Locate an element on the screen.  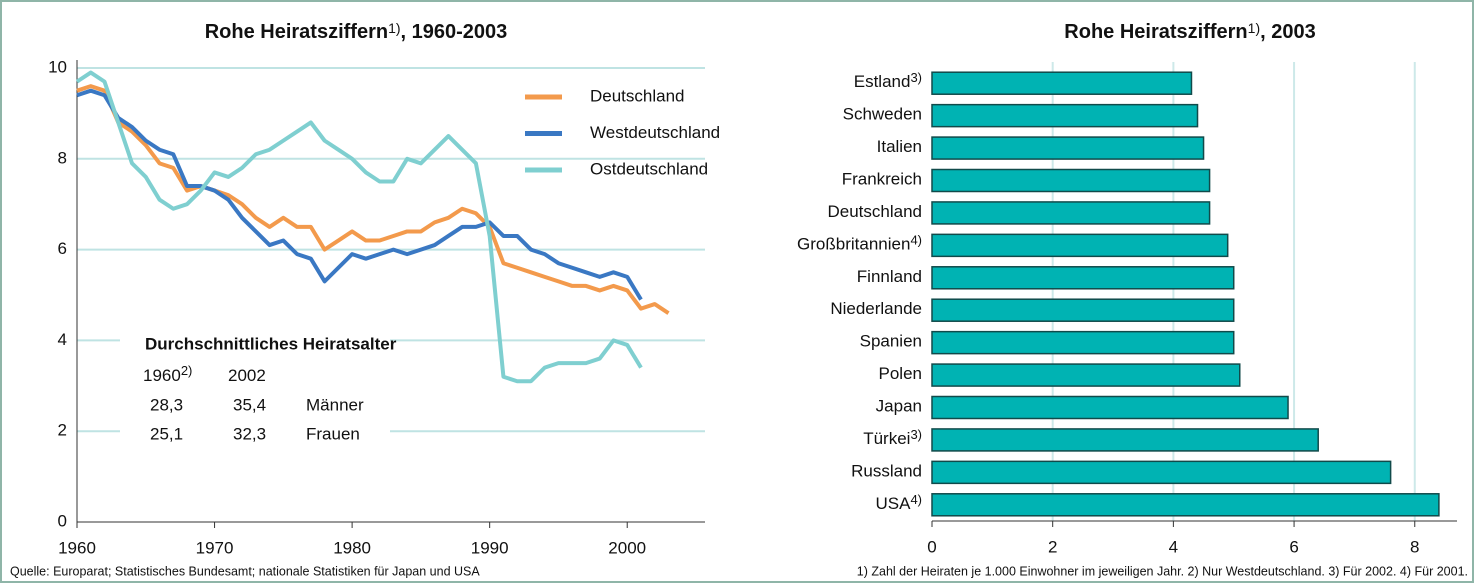
category-text: Spanien is located at coordinates (891, 341).